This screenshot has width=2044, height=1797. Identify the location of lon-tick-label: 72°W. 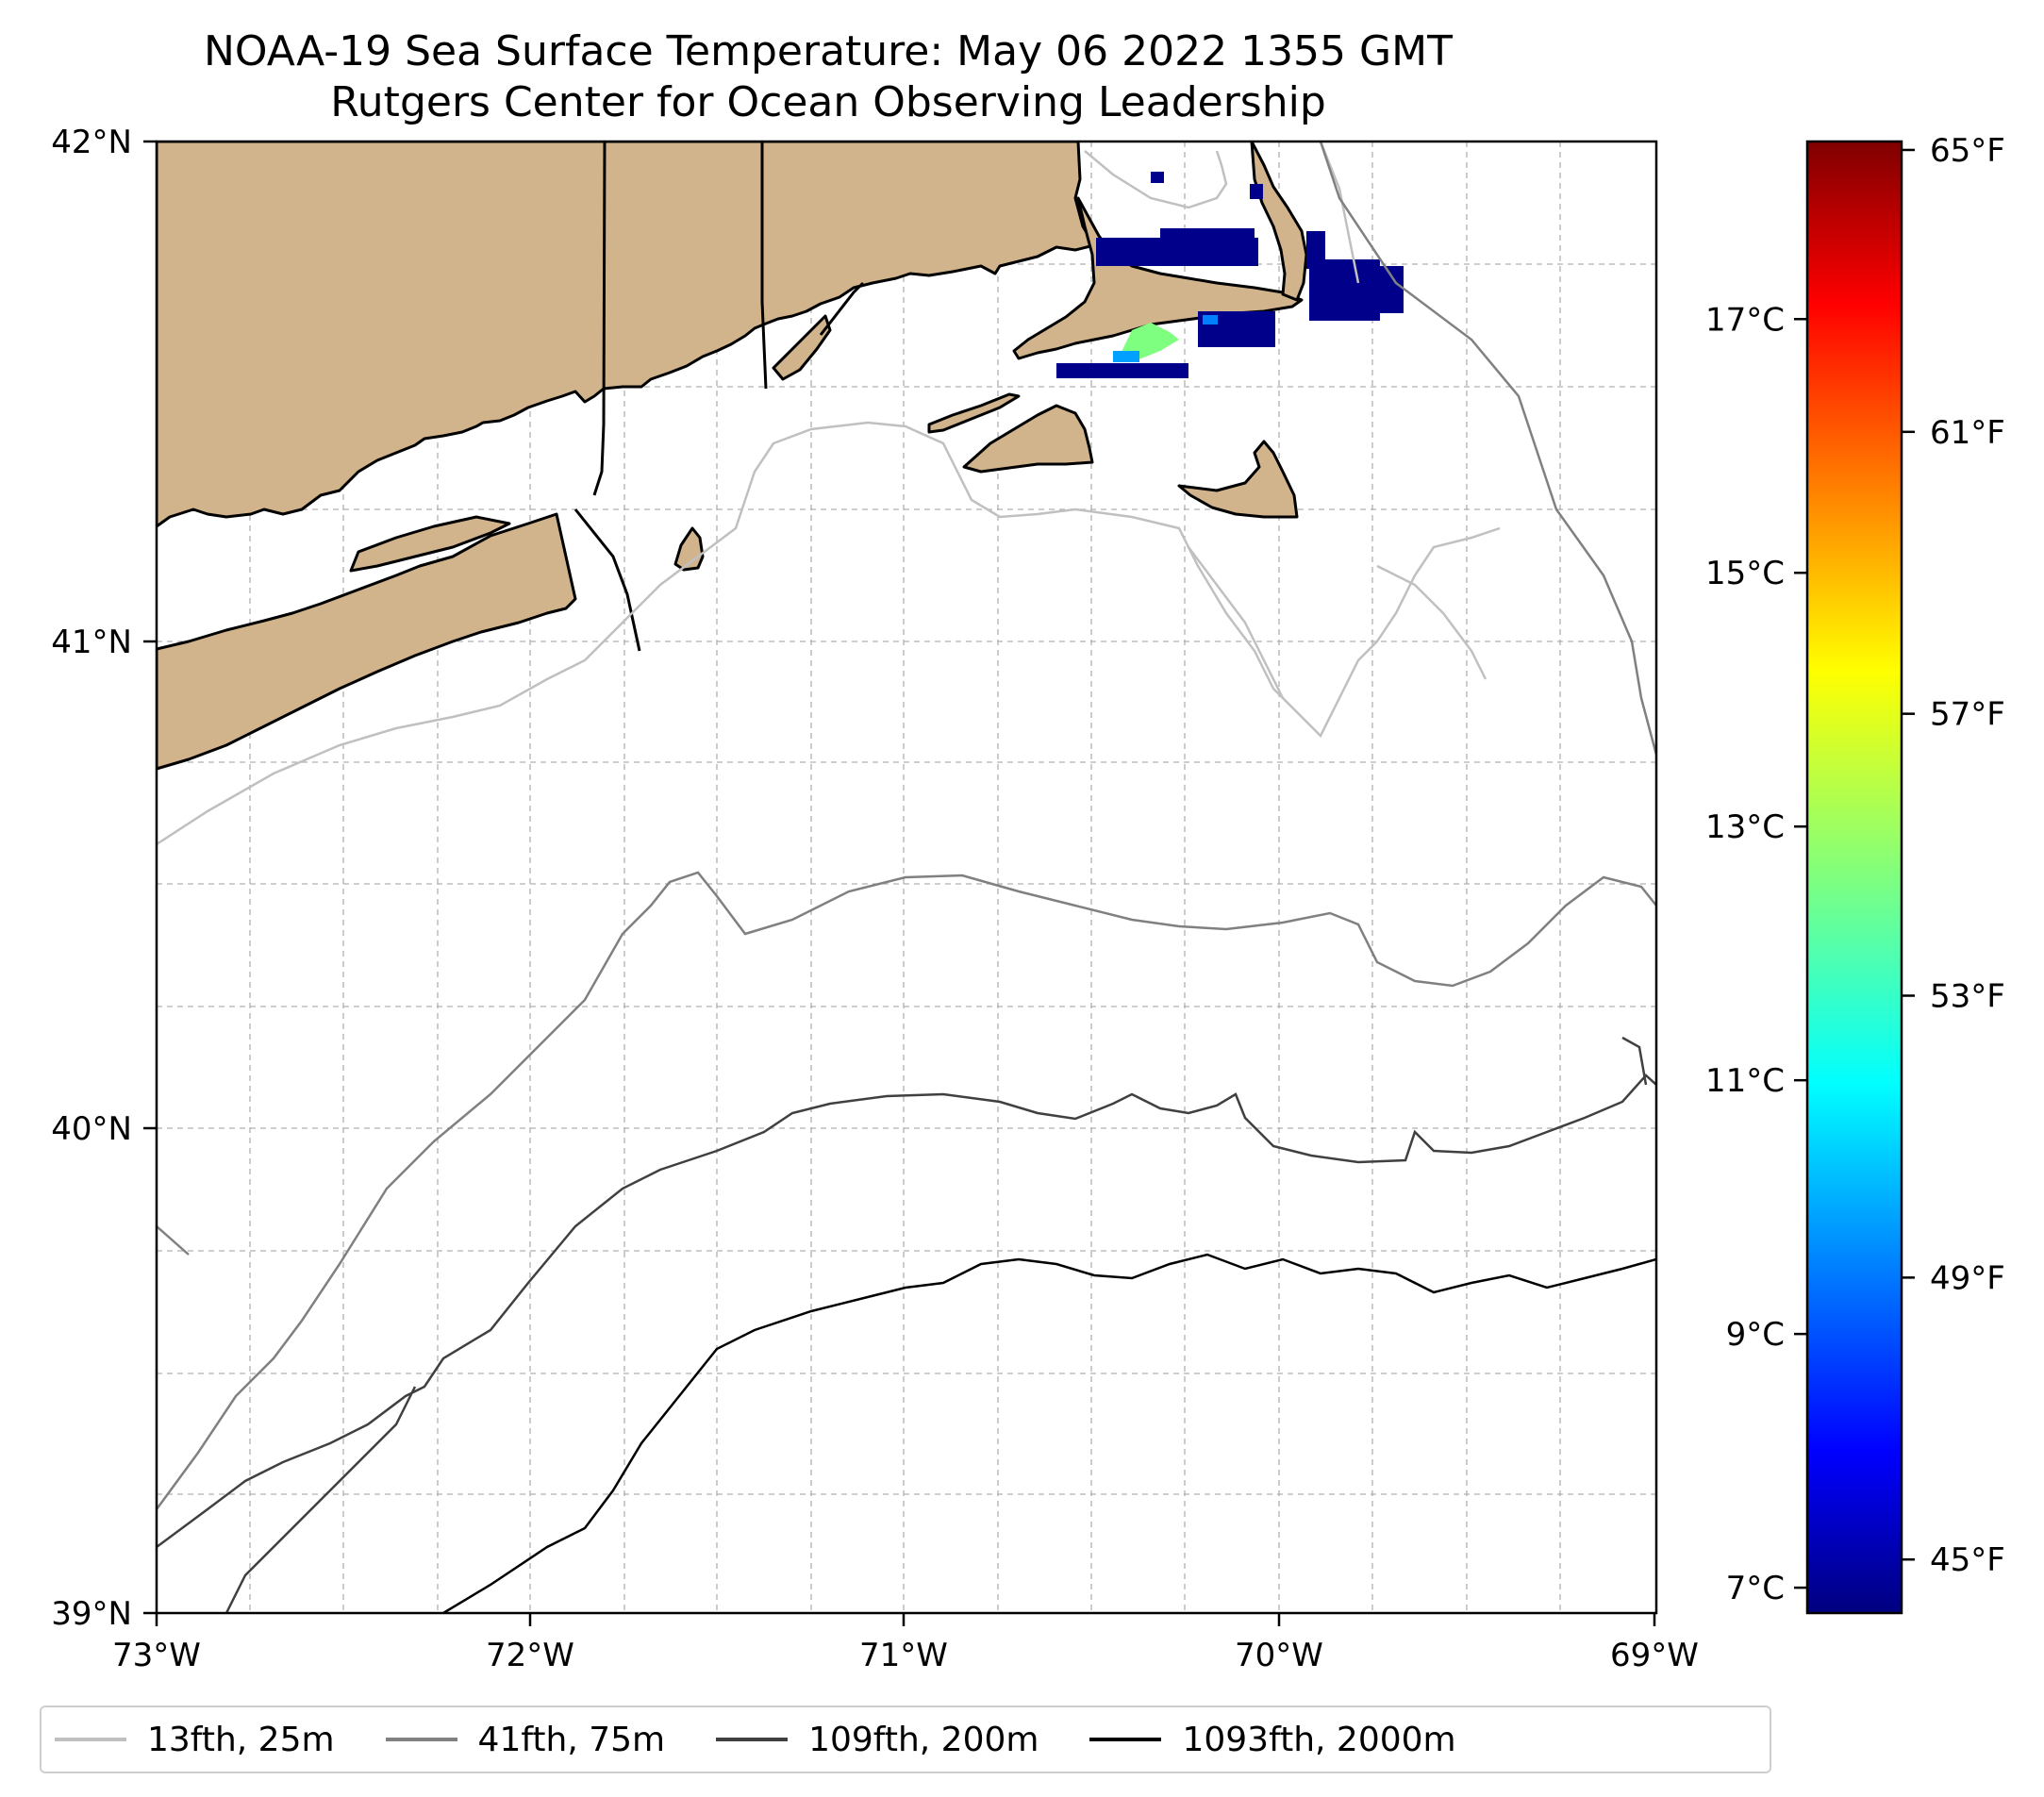
(530, 1655).